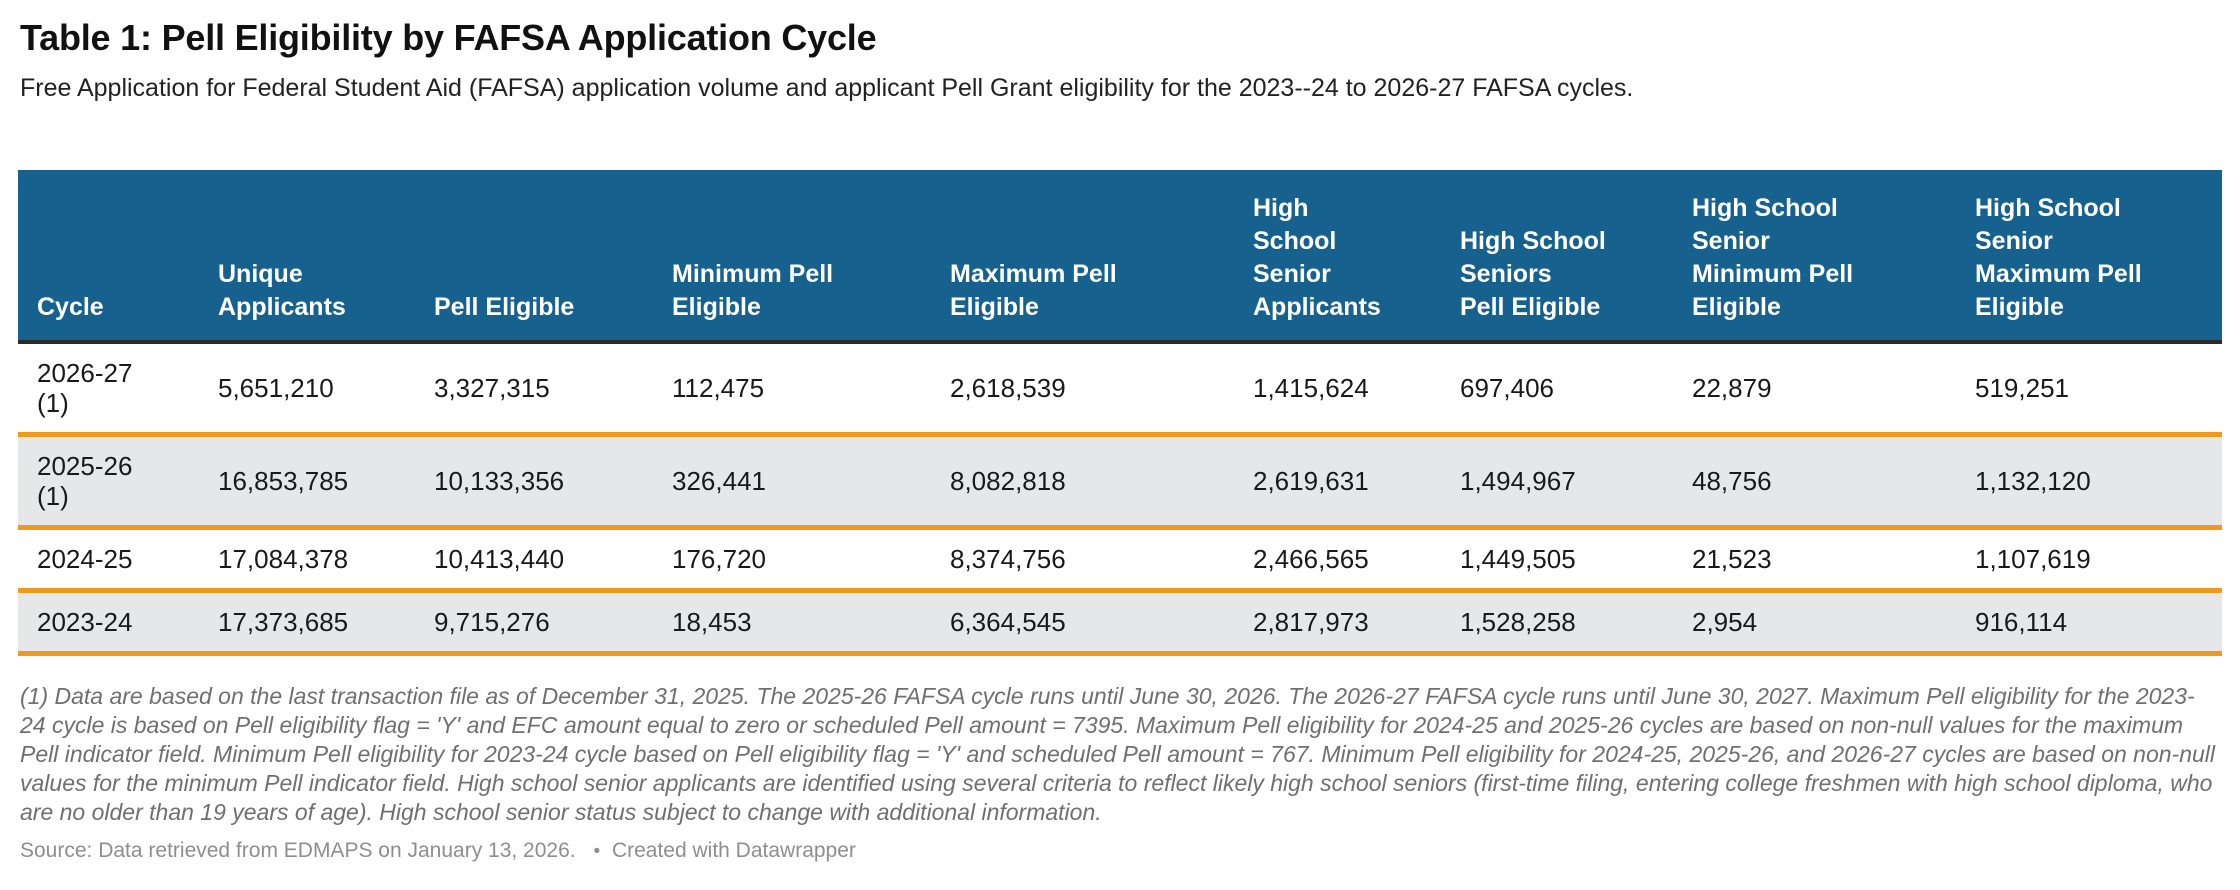 The width and height of the screenshot is (2240, 890). Describe the element at coordinates (492, 622) in the screenshot. I see `value-cell: 9,715,276` at that location.